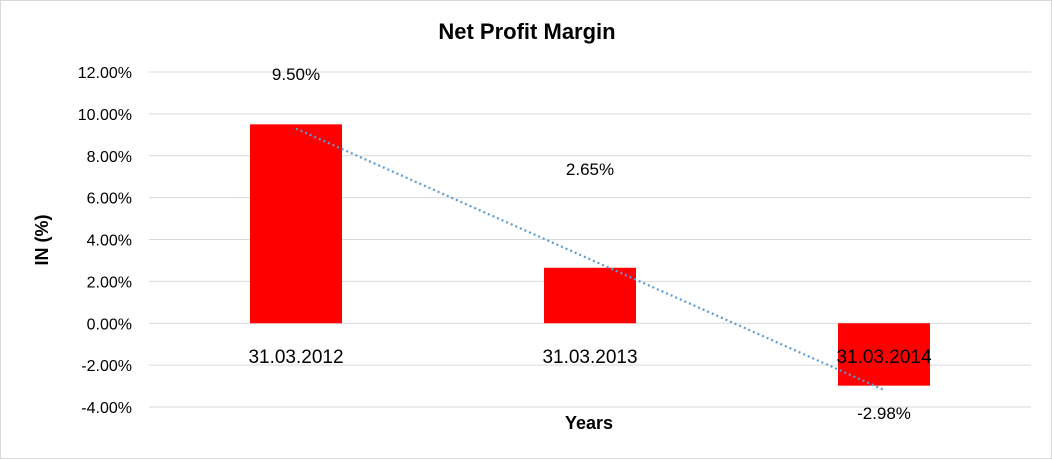 Image resolution: width=1052 pixels, height=460 pixels. Describe the element at coordinates (42, 240) in the screenshot. I see `y-axis-title: IN (%)` at that location.